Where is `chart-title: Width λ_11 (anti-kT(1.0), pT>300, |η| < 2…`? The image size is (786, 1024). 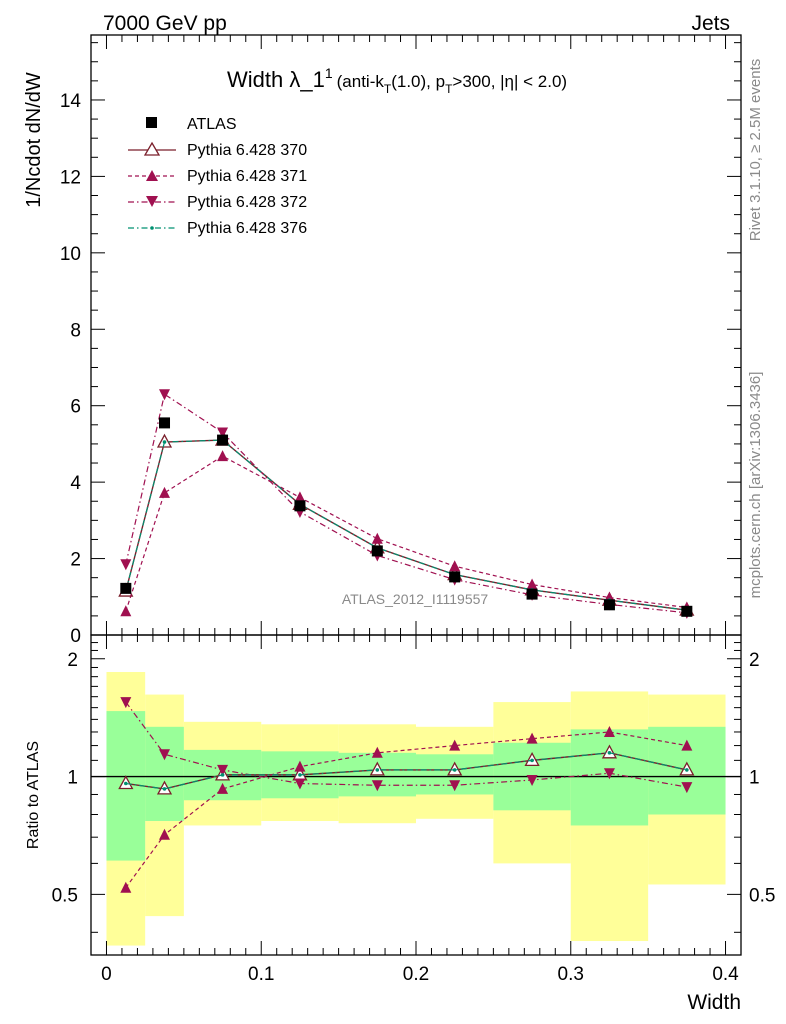 chart-title: Width λ_11 (anti-kT(1.0), pT>300, |η| < 2… is located at coordinates (397, 80).